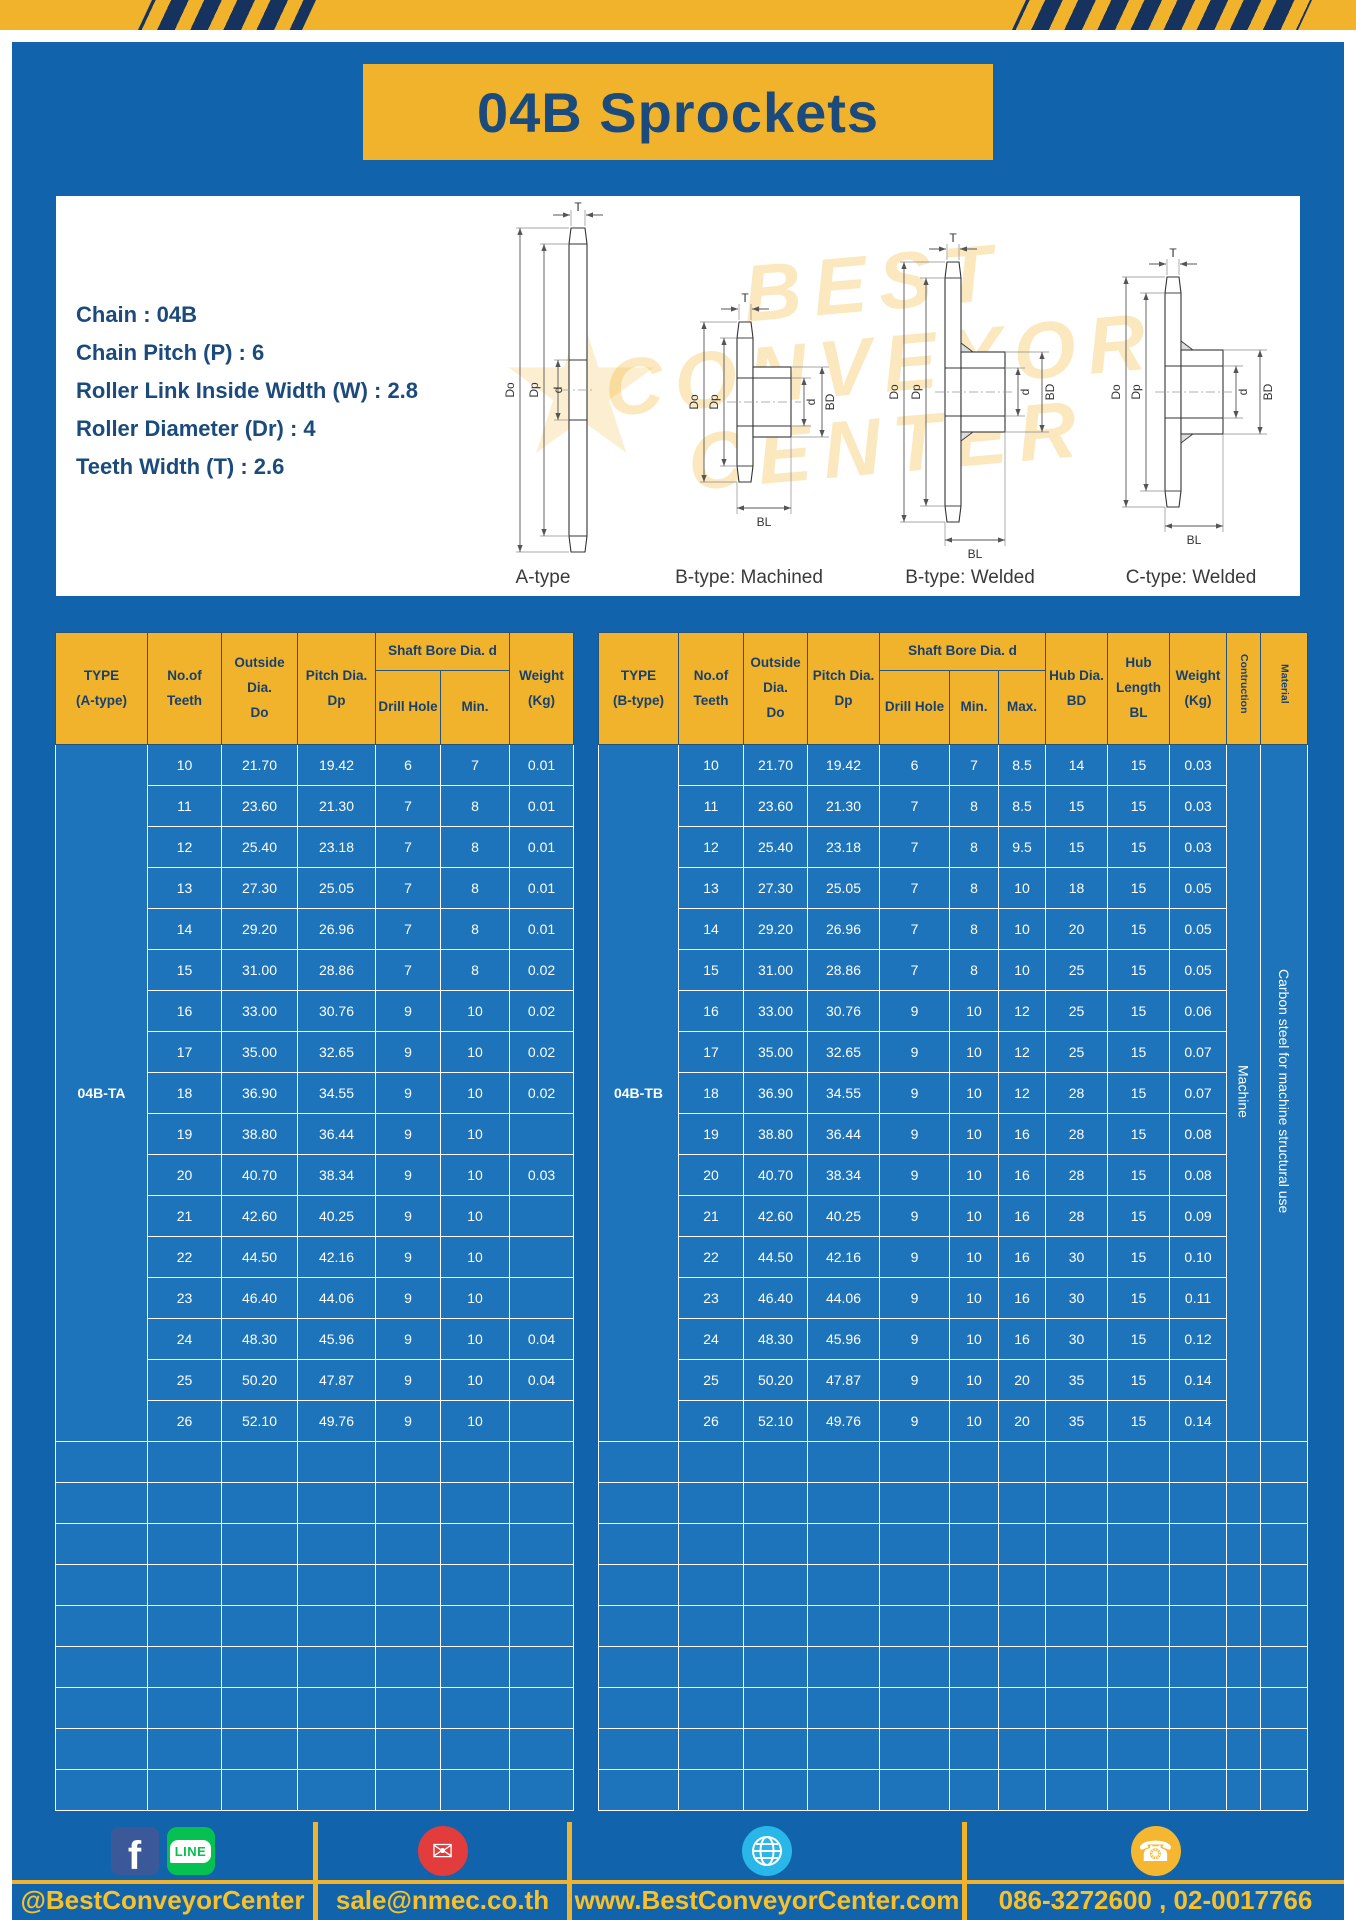 The height and width of the screenshot is (1920, 1356). I want to click on table-cell: 0.12, so click(1198, 1339).